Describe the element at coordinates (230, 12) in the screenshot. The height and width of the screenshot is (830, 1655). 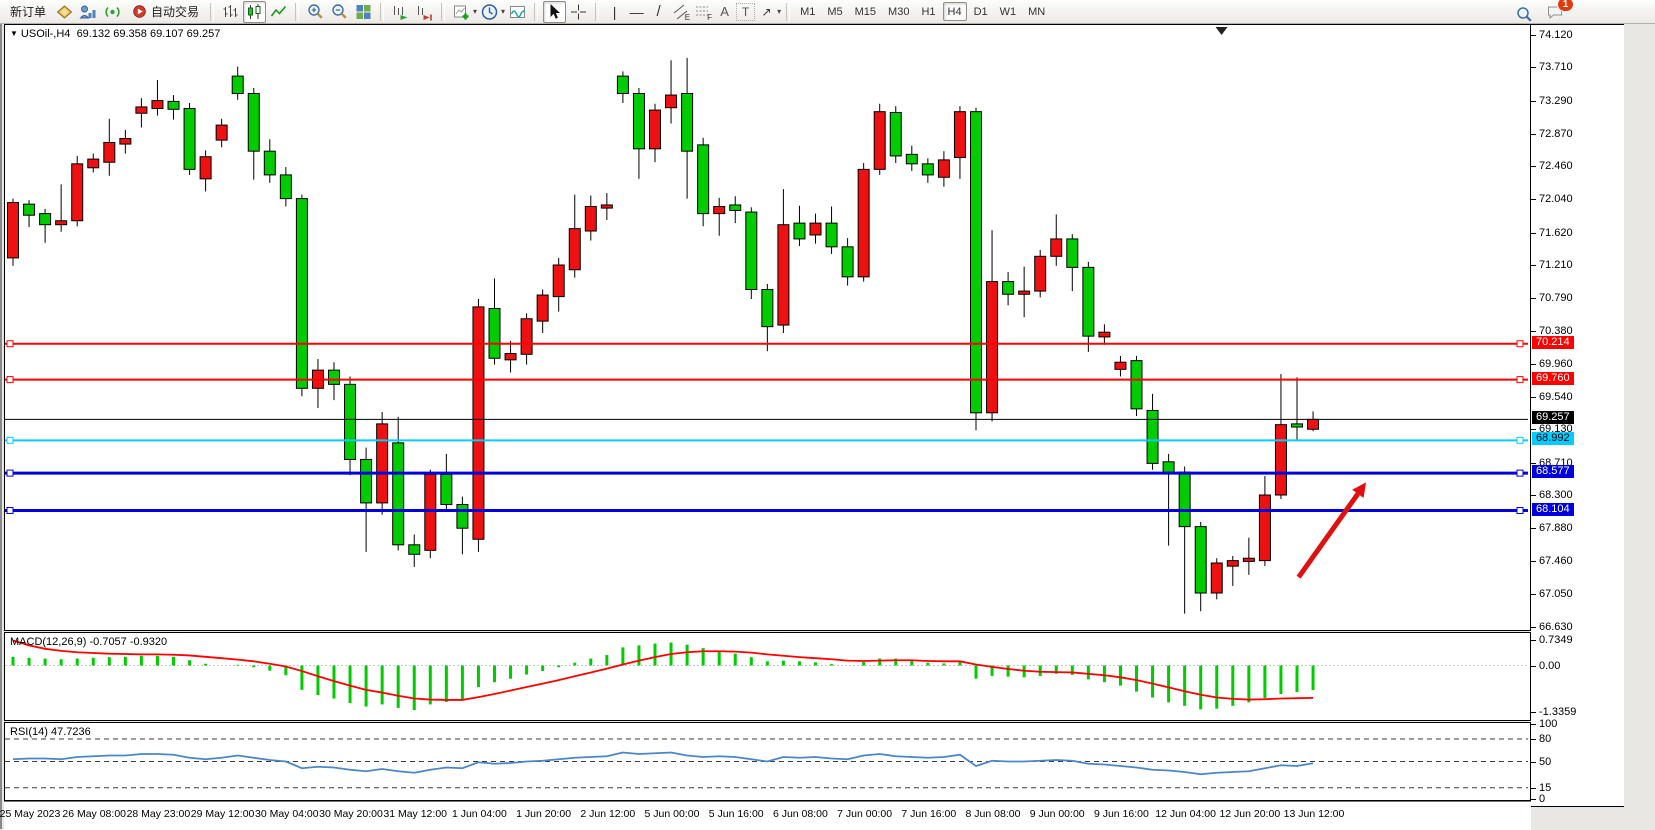
I see `bar-chart-mode-icon` at that location.